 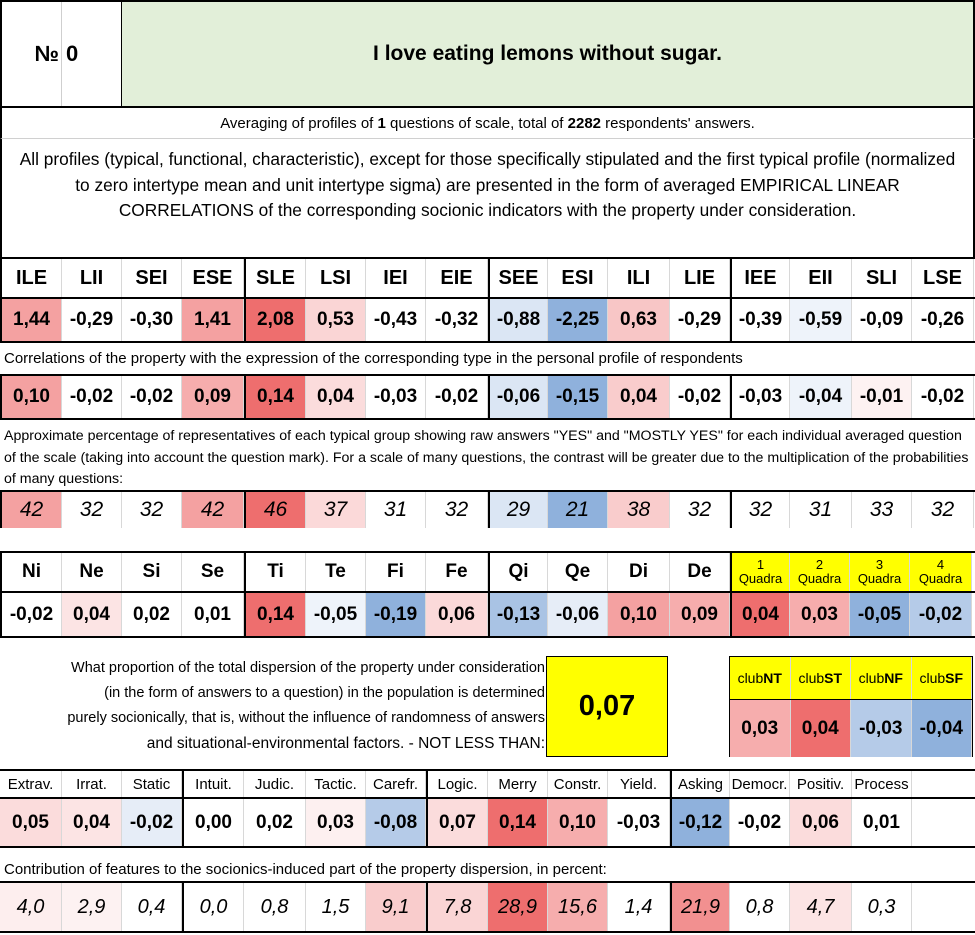 What do you see at coordinates (336, 510) in the screenshot?
I see `type-percentage-5: 37` at bounding box center [336, 510].